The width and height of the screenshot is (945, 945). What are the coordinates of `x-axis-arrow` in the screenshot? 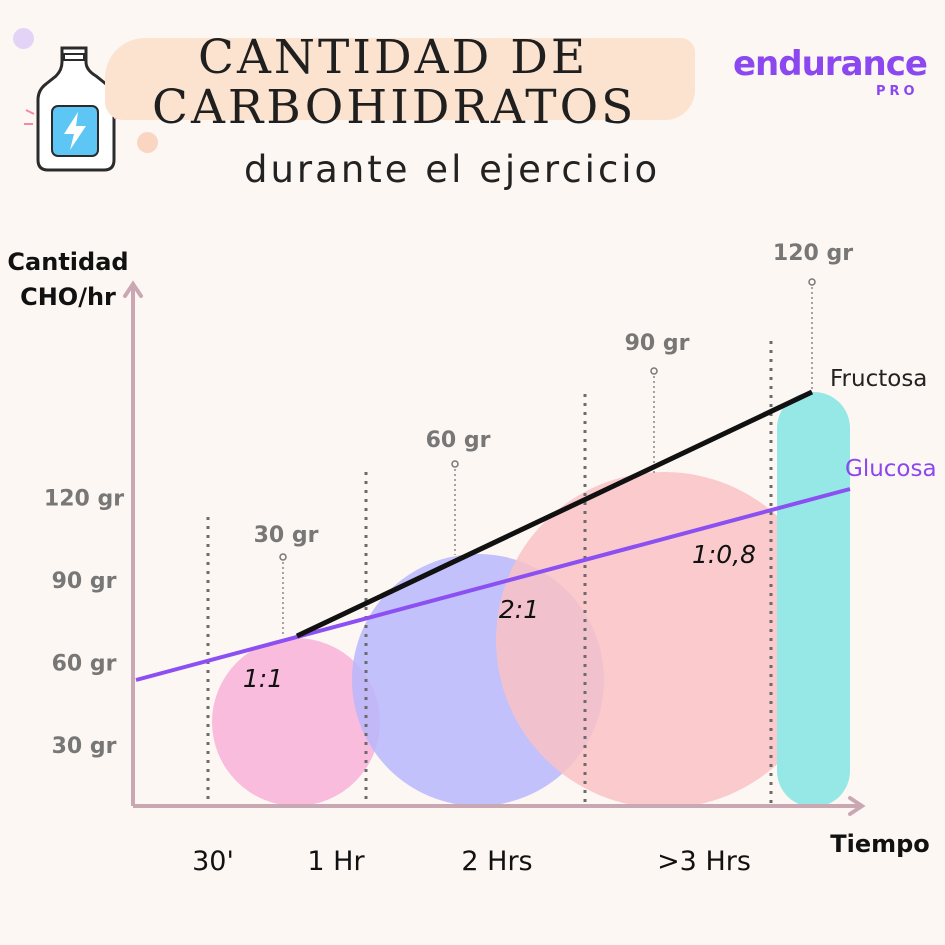 It's located at (857, 806).